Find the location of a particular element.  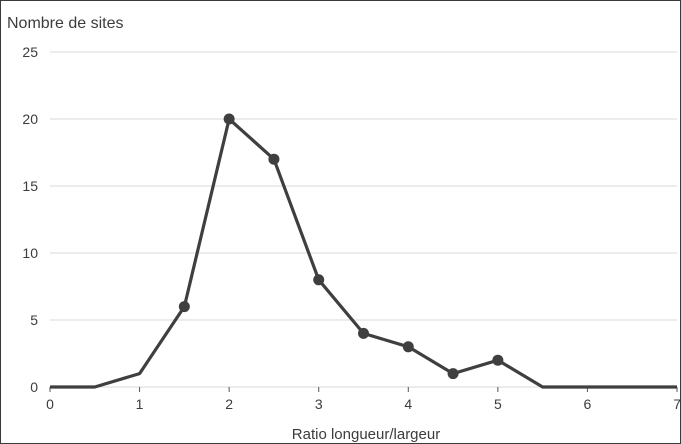

x-tick-labels: 0 1 2 3 4 5 6 7 is located at coordinates (363, 399).